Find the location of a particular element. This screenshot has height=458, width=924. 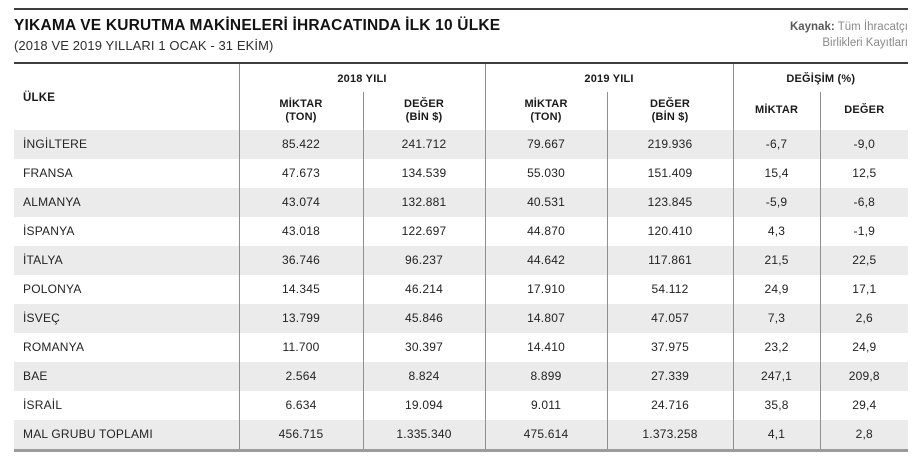

change-val-cell: 2,8 is located at coordinates (864, 435).